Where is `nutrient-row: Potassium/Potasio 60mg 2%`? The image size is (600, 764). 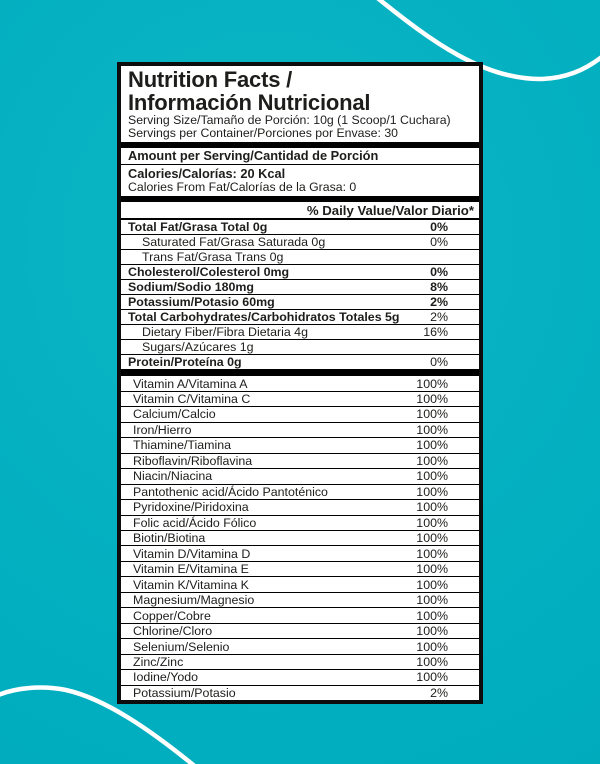
nutrient-row: Potassium/Potasio 60mg 2% is located at coordinates (300, 303).